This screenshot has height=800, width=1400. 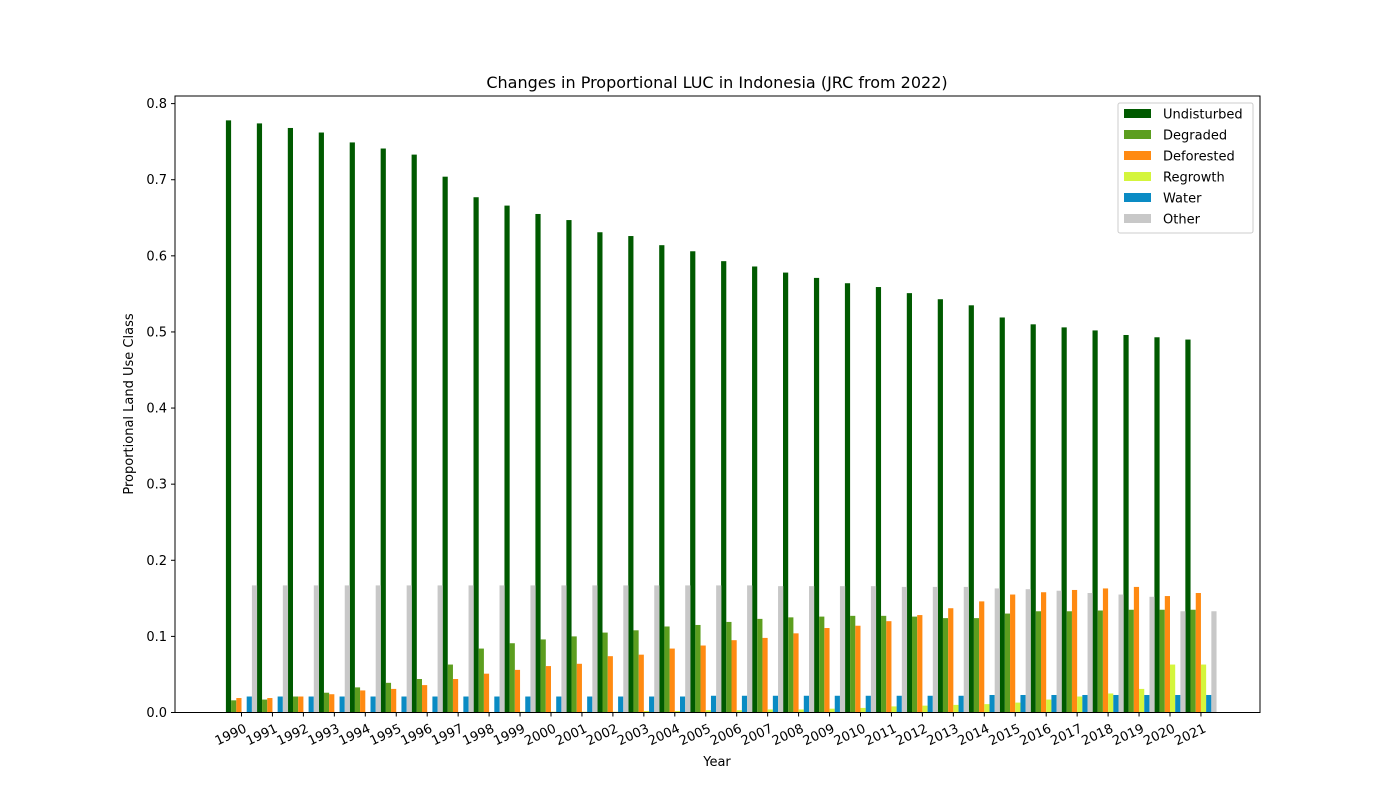 What do you see at coordinates (822, 664) in the screenshot?
I see `bar-degraded-2009` at bounding box center [822, 664].